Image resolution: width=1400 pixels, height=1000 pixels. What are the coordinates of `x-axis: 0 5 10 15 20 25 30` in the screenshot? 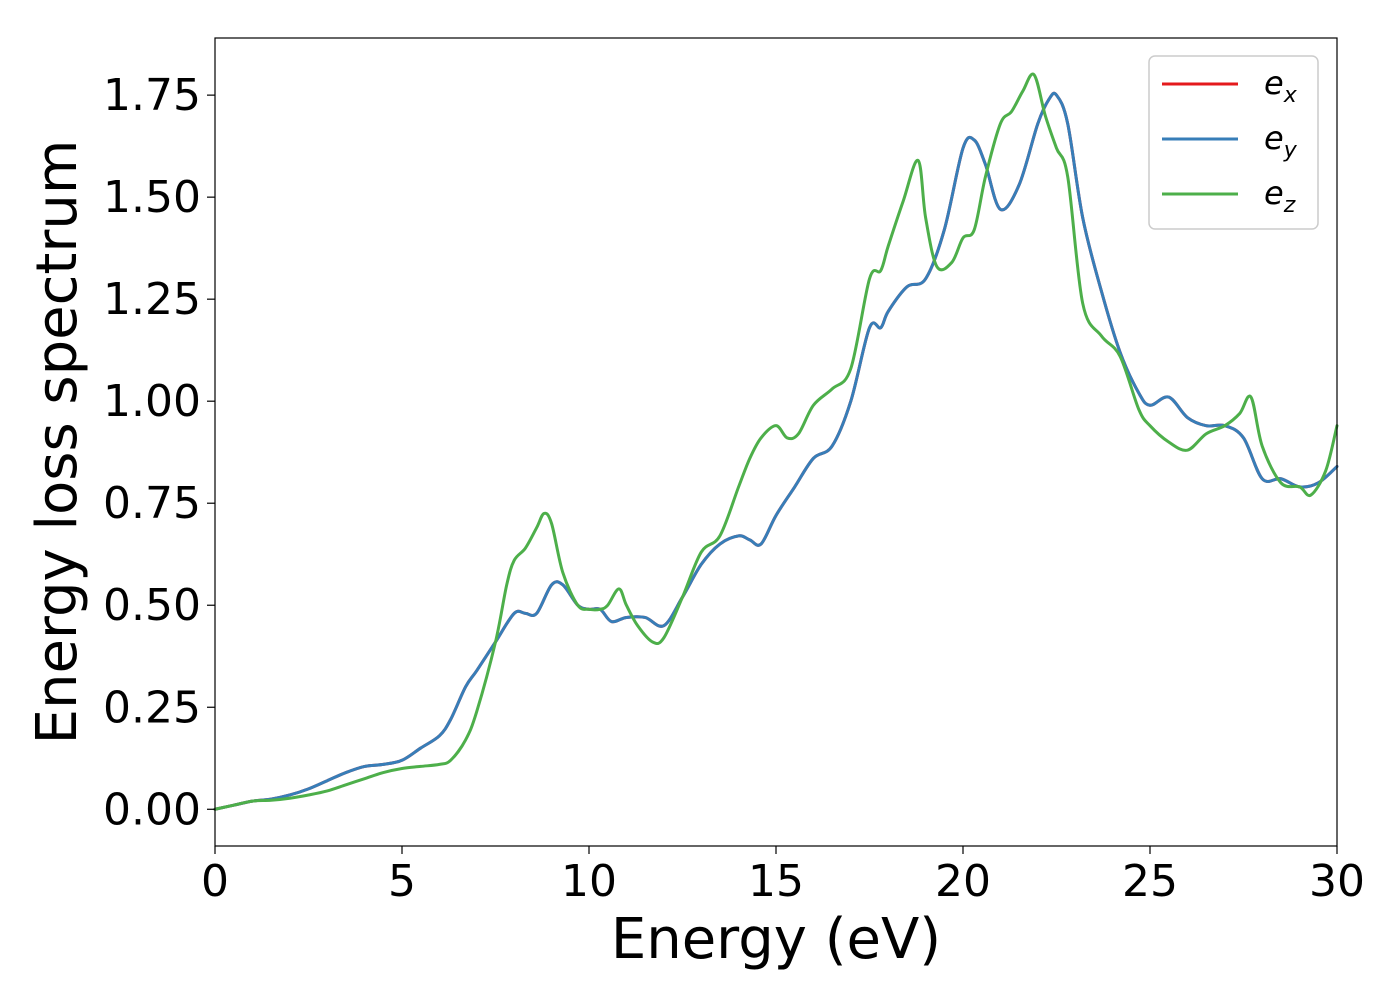 It's located at (783, 876).